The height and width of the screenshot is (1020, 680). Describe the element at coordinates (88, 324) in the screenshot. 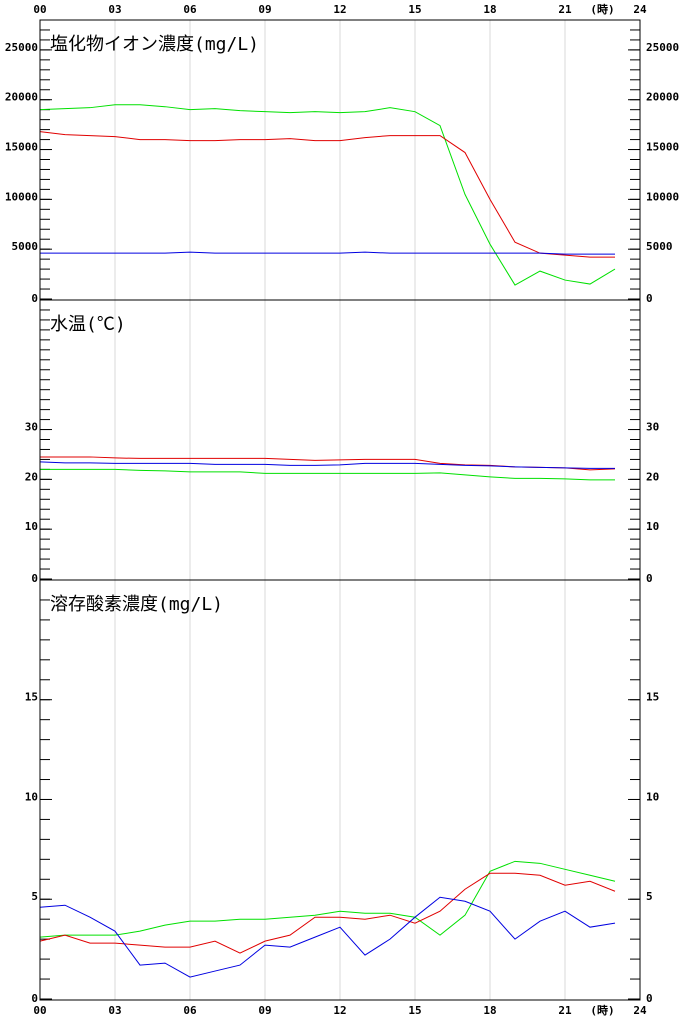

I see `chart-title: 水温(℃)` at that location.